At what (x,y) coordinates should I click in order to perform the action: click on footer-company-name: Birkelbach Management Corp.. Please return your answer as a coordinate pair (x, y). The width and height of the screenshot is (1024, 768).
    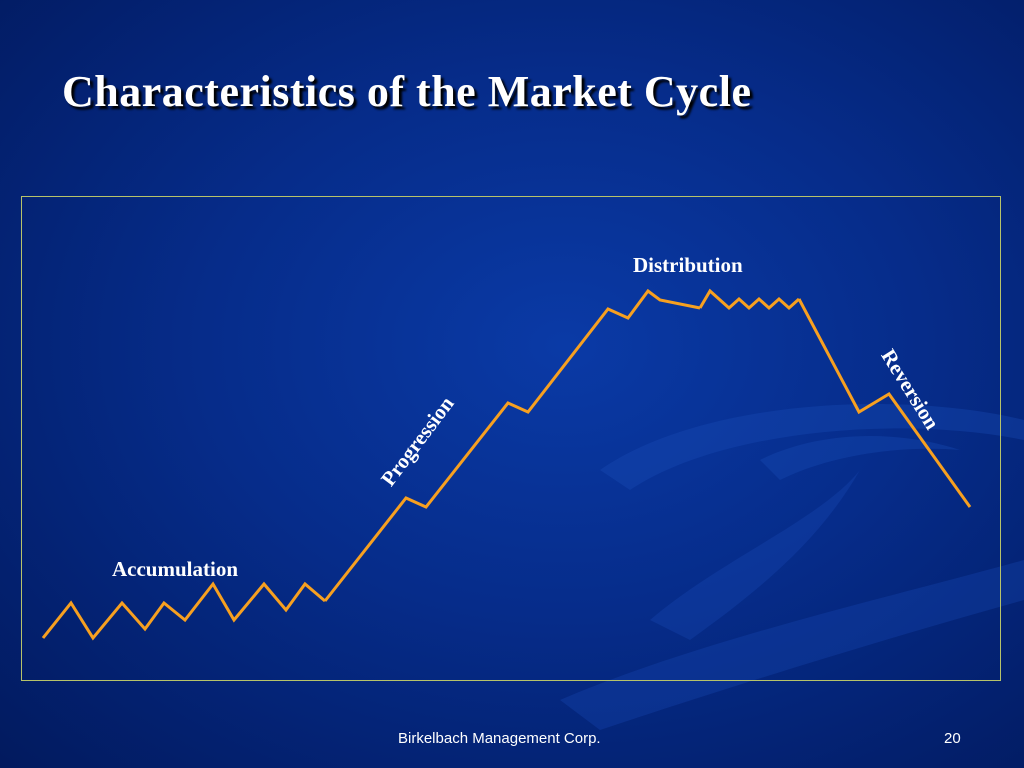
    Looking at the image, I should click on (499, 738).